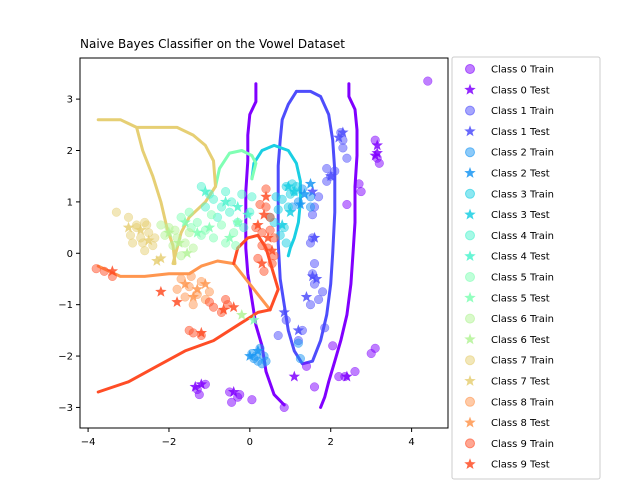 This screenshot has width=640, height=480. Describe the element at coordinates (520, 215) in the screenshot. I see `legend-label: Class 3 Test` at that location.